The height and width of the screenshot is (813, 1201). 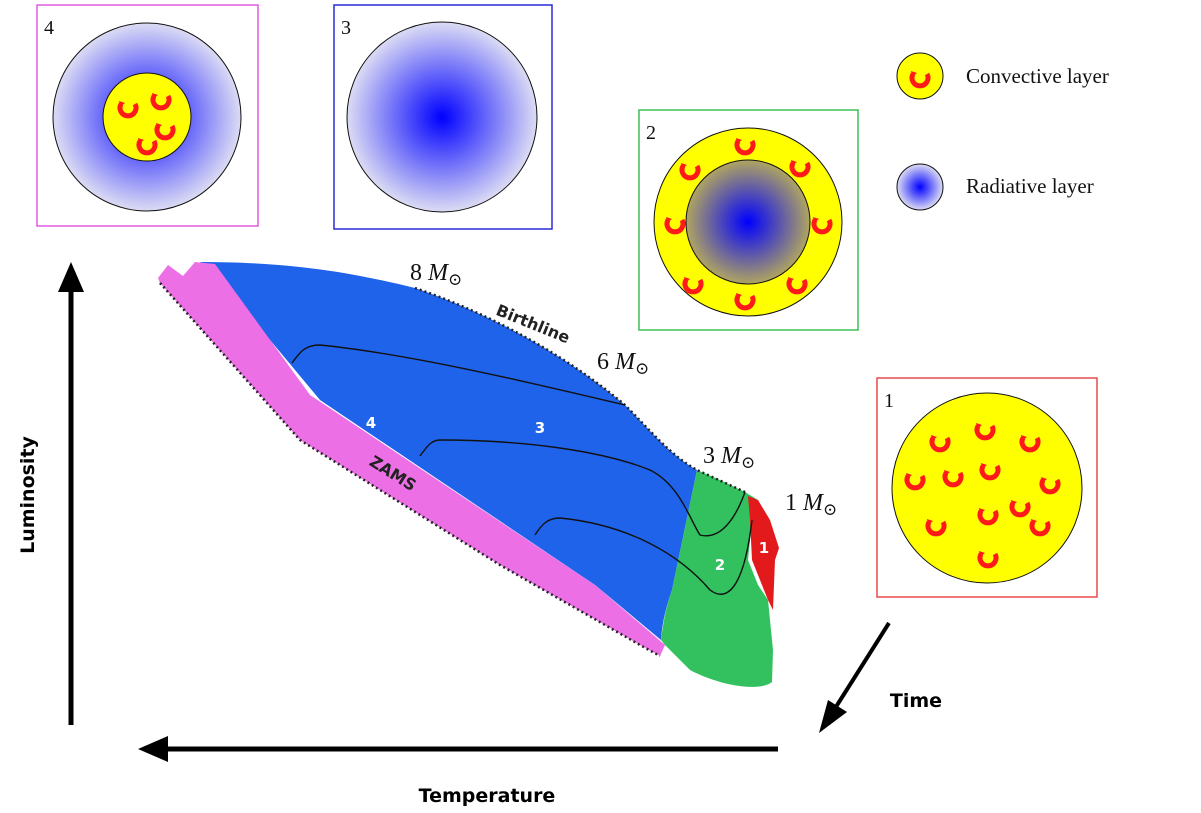 What do you see at coordinates (920, 76) in the screenshot?
I see `legend-convective-swatch` at bounding box center [920, 76].